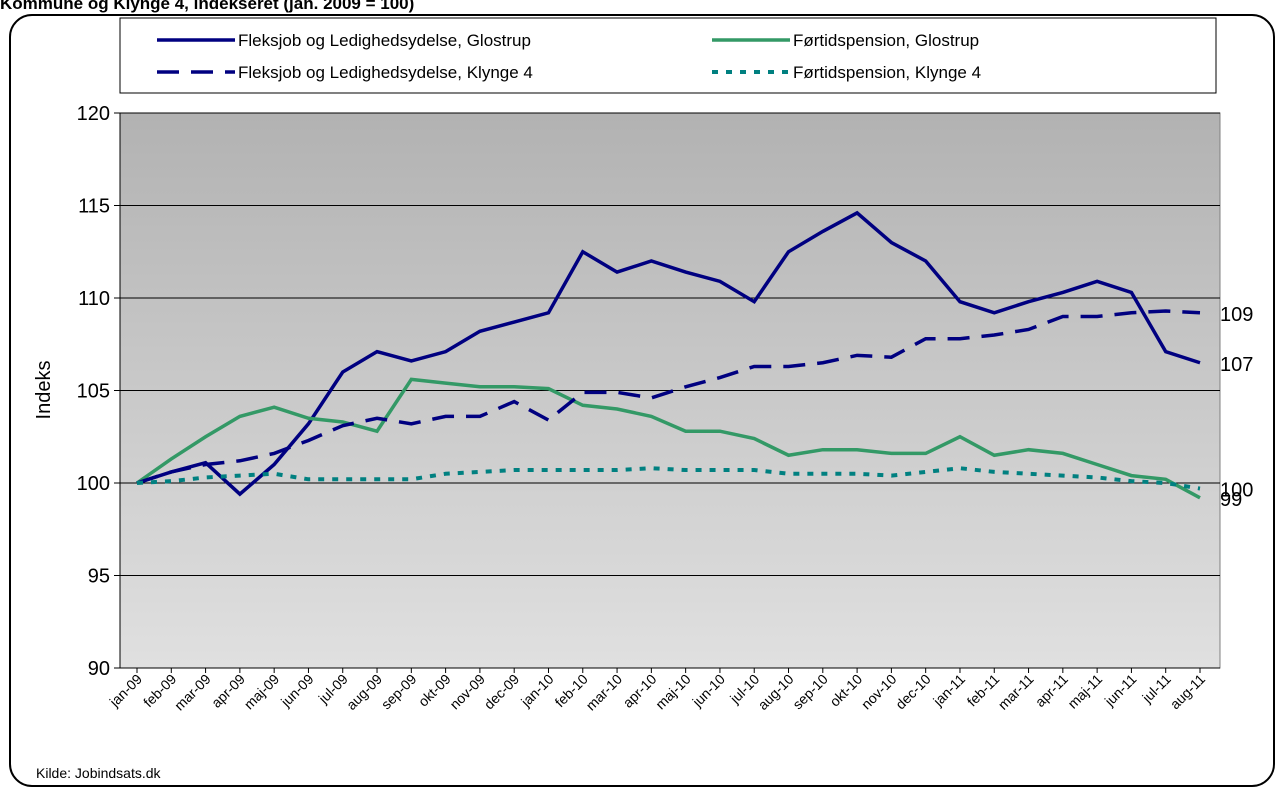 The width and height of the screenshot is (1278, 790). Describe the element at coordinates (99, 577) in the screenshot. I see `y-tick-label: 95` at that location.